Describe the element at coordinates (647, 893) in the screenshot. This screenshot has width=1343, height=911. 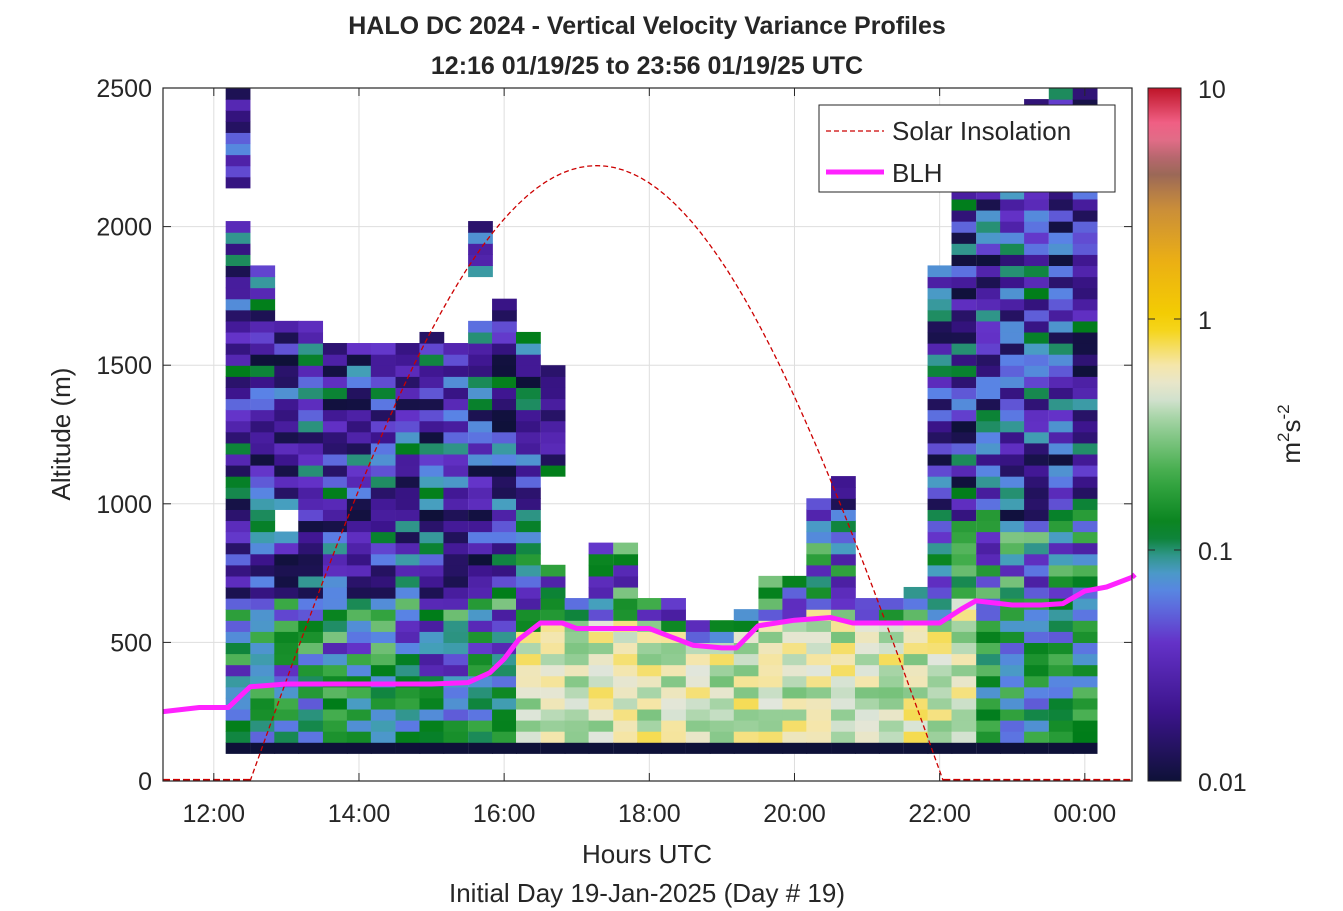
I see `x-axis-sublabel: Initial Day 19-Jan-2025 (Day # 19)` at that location.